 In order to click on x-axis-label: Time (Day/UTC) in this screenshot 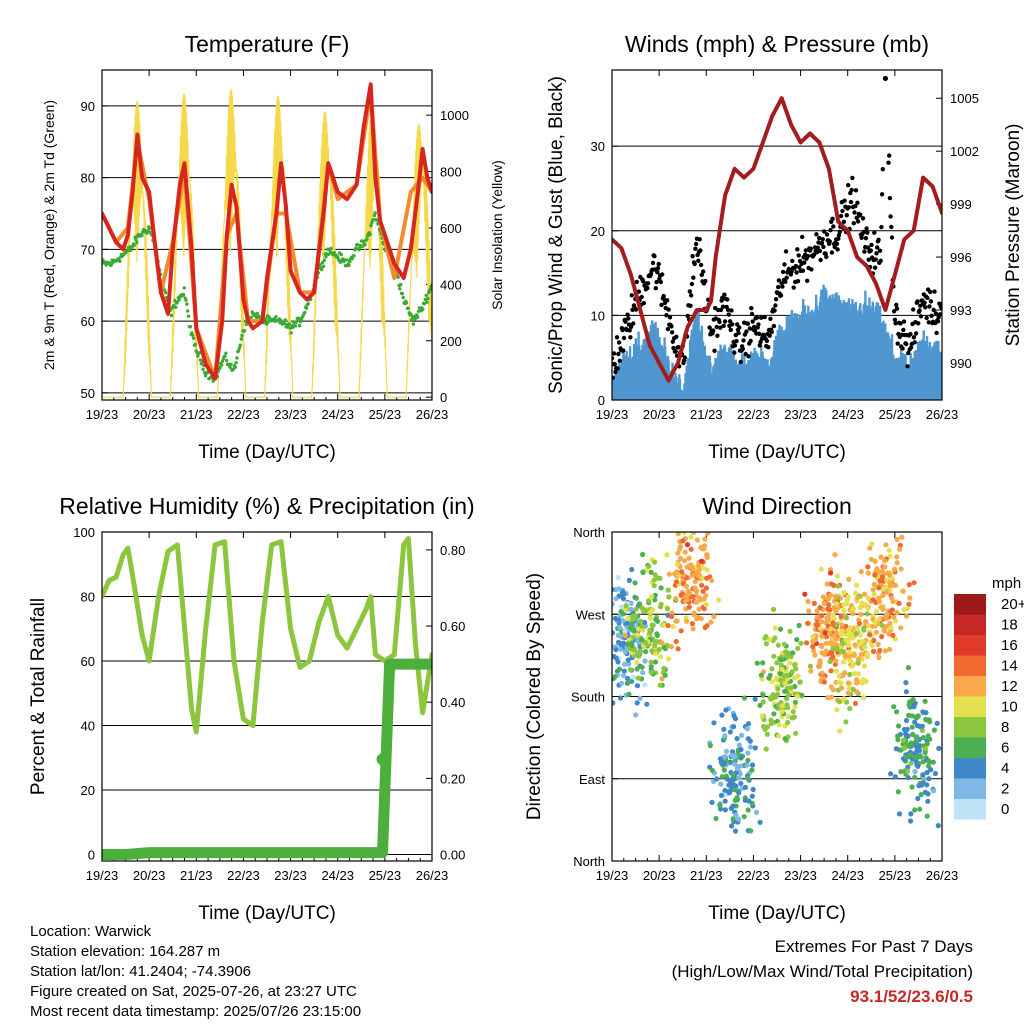, I will do `click(777, 913)`.